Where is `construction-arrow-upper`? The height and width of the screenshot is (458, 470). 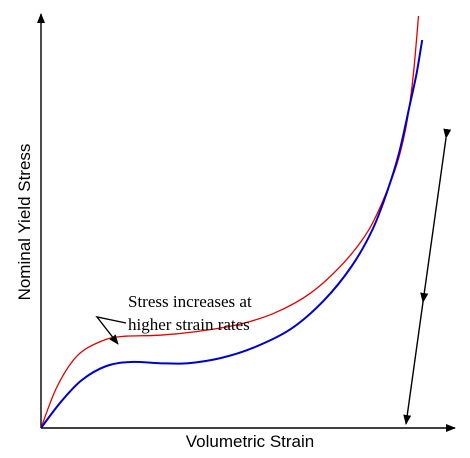
construction-arrow-upper is located at coordinates (436, 215).